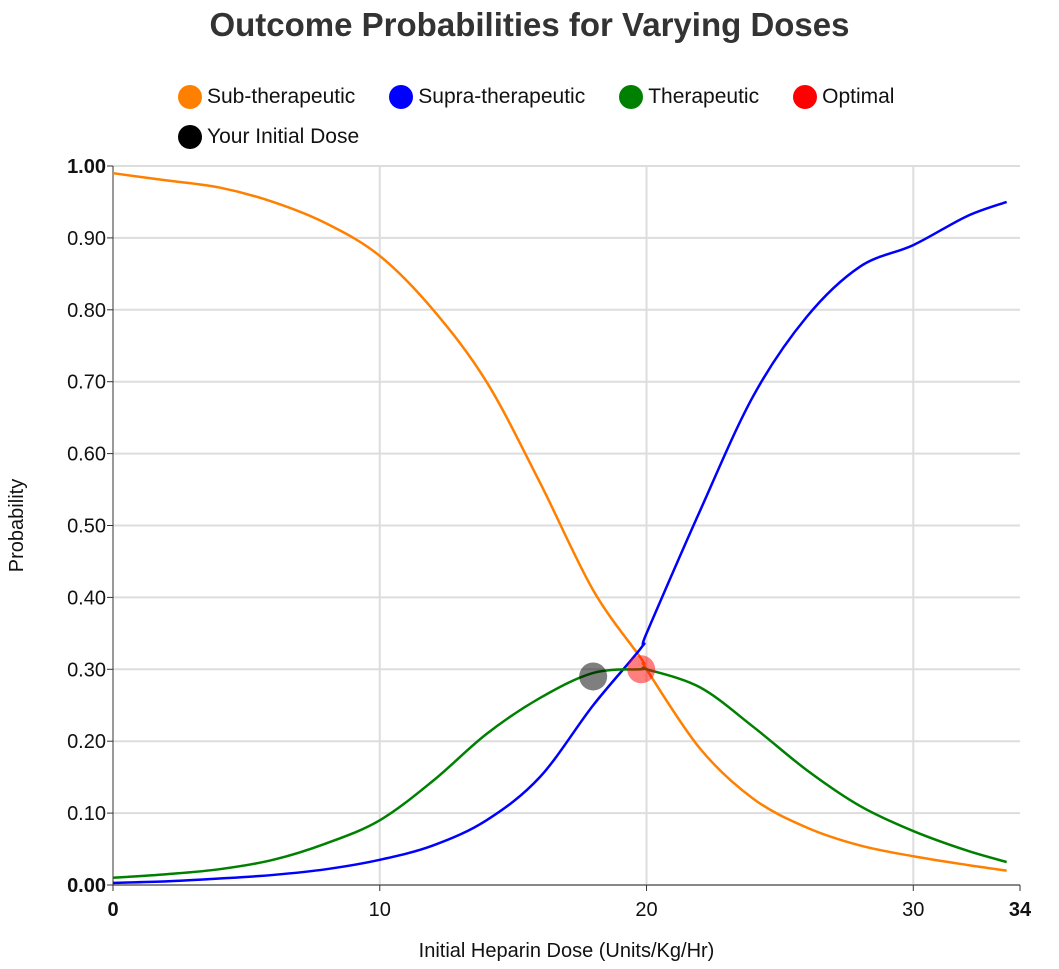 The height and width of the screenshot is (969, 1059). What do you see at coordinates (112, 910) in the screenshot?
I see `x-tick-label: 0` at bounding box center [112, 910].